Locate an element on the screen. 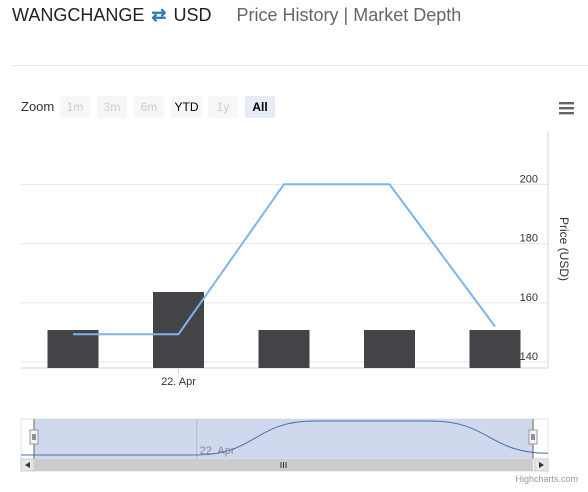 The image size is (588, 492). range-button-6m: 6m is located at coordinates (149, 107).